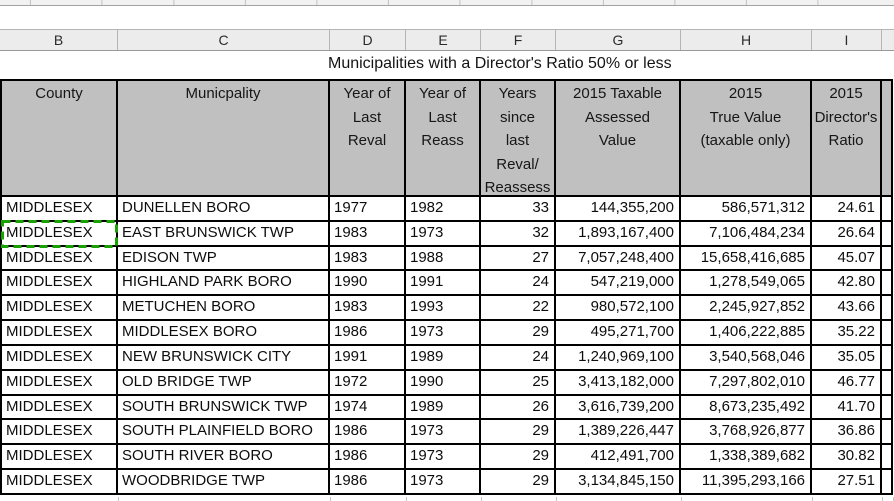  I want to click on column-header-D: D, so click(368, 40).